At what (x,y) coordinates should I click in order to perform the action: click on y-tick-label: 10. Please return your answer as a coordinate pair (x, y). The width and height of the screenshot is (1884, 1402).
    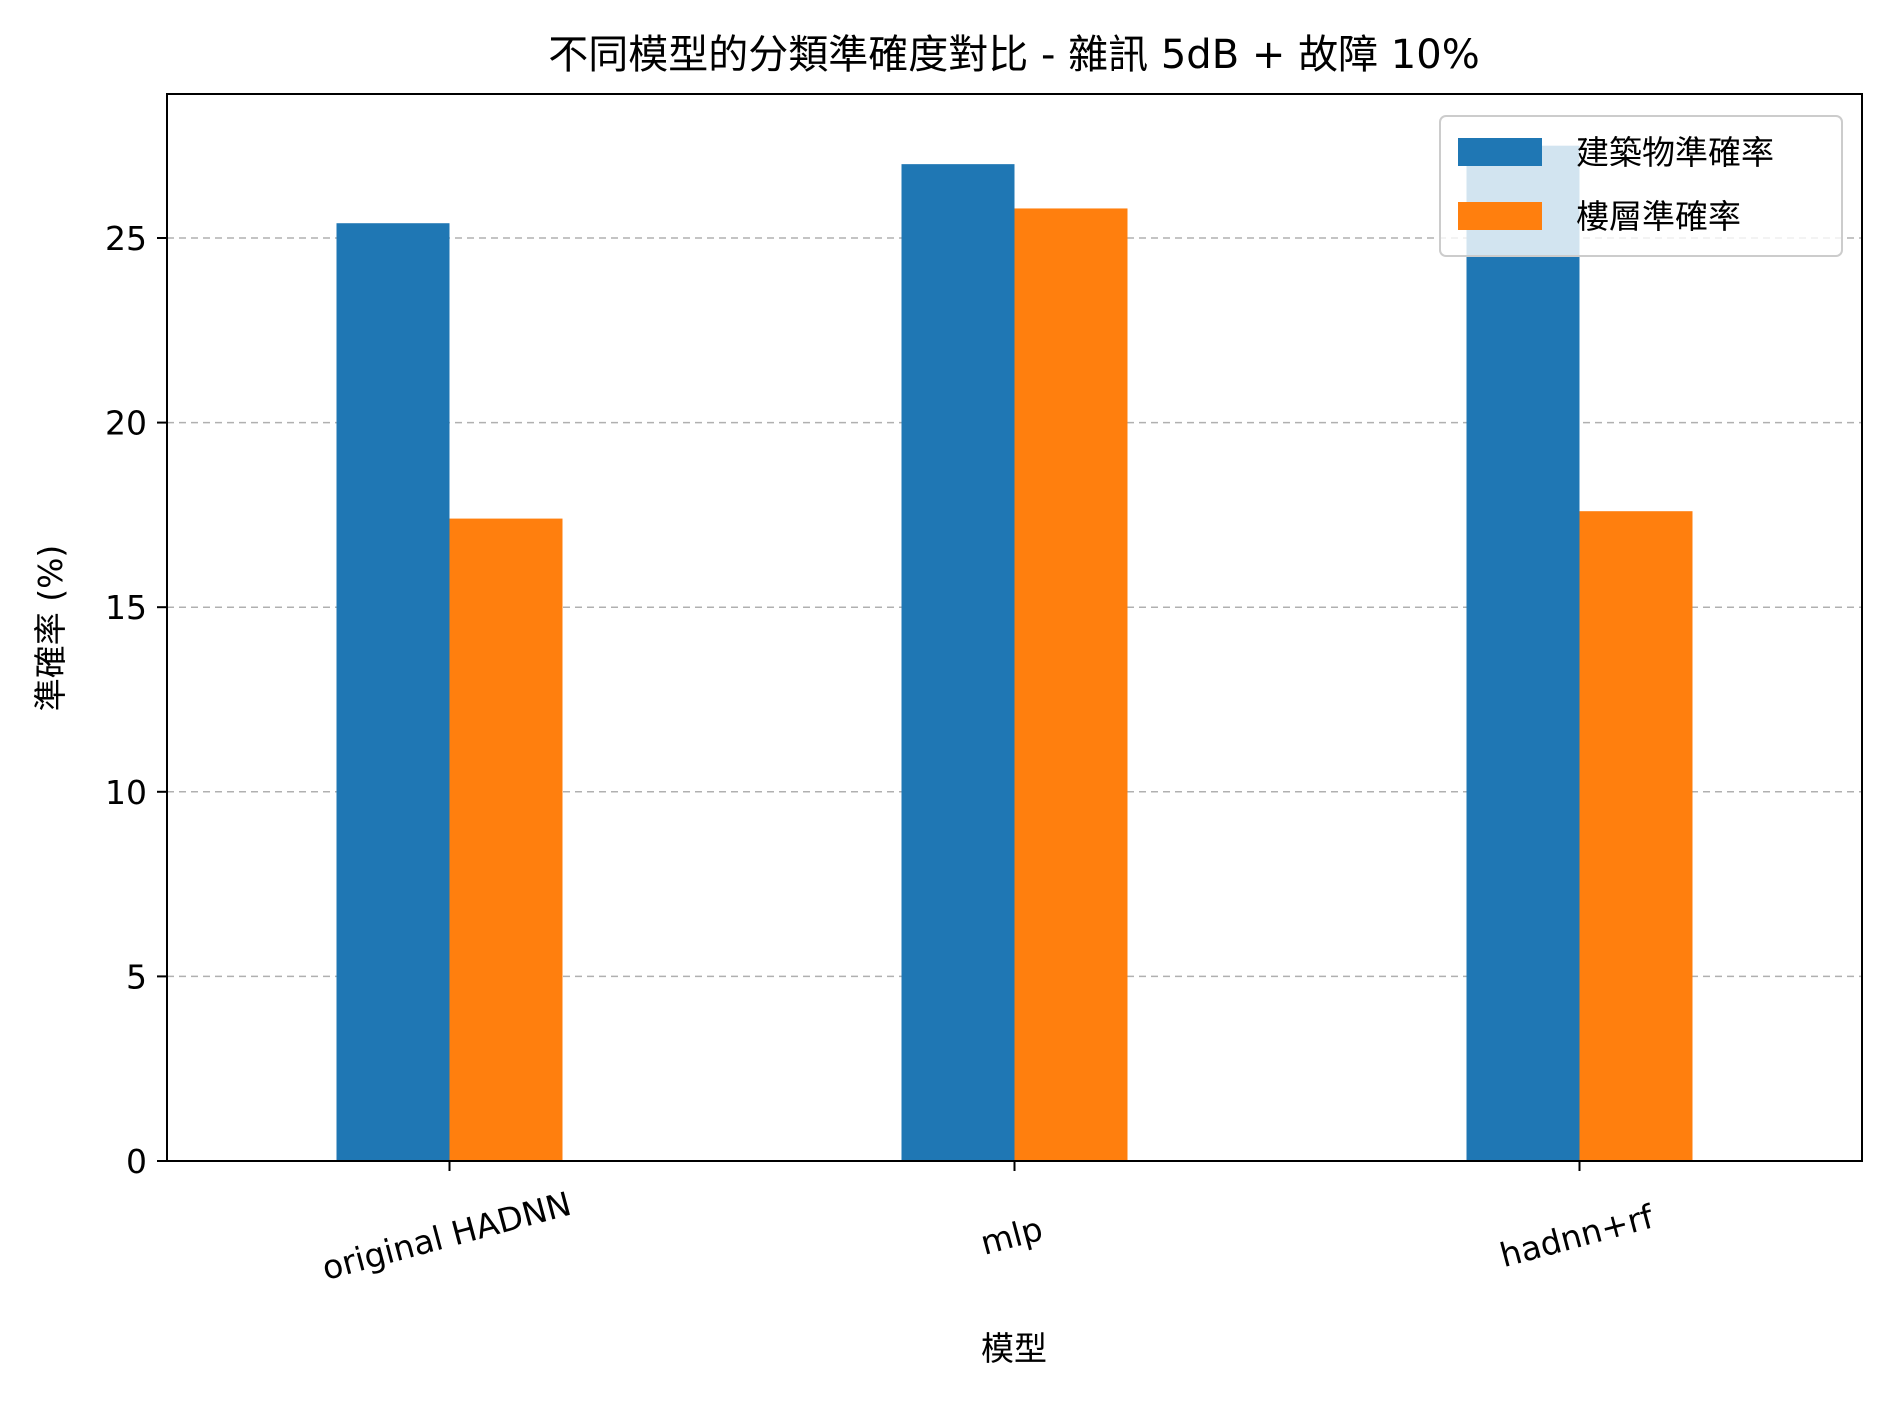
    Looking at the image, I should click on (126, 792).